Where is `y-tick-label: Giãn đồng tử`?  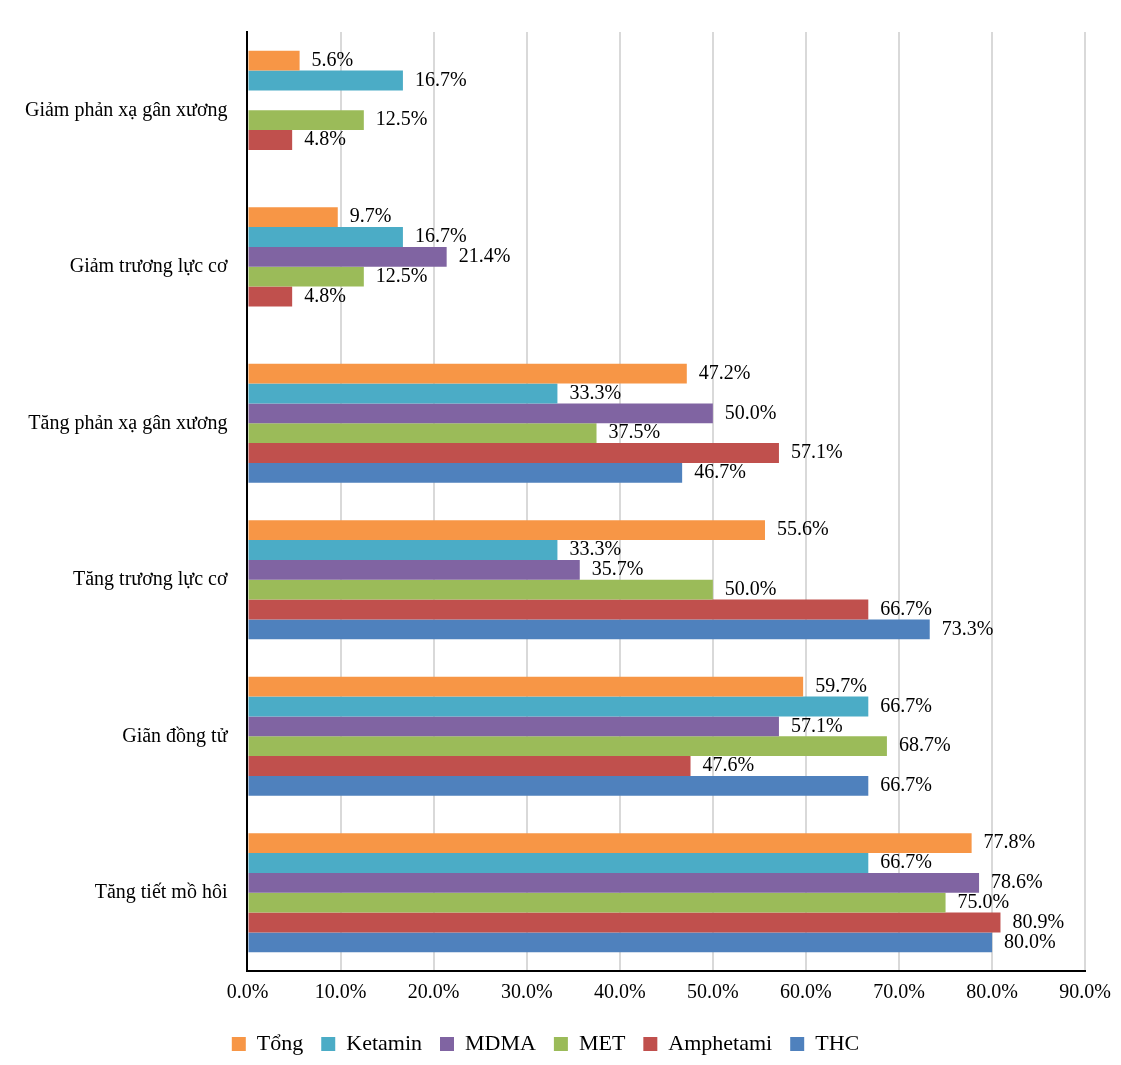 y-tick-label: Giãn đồng tử is located at coordinates (175, 735).